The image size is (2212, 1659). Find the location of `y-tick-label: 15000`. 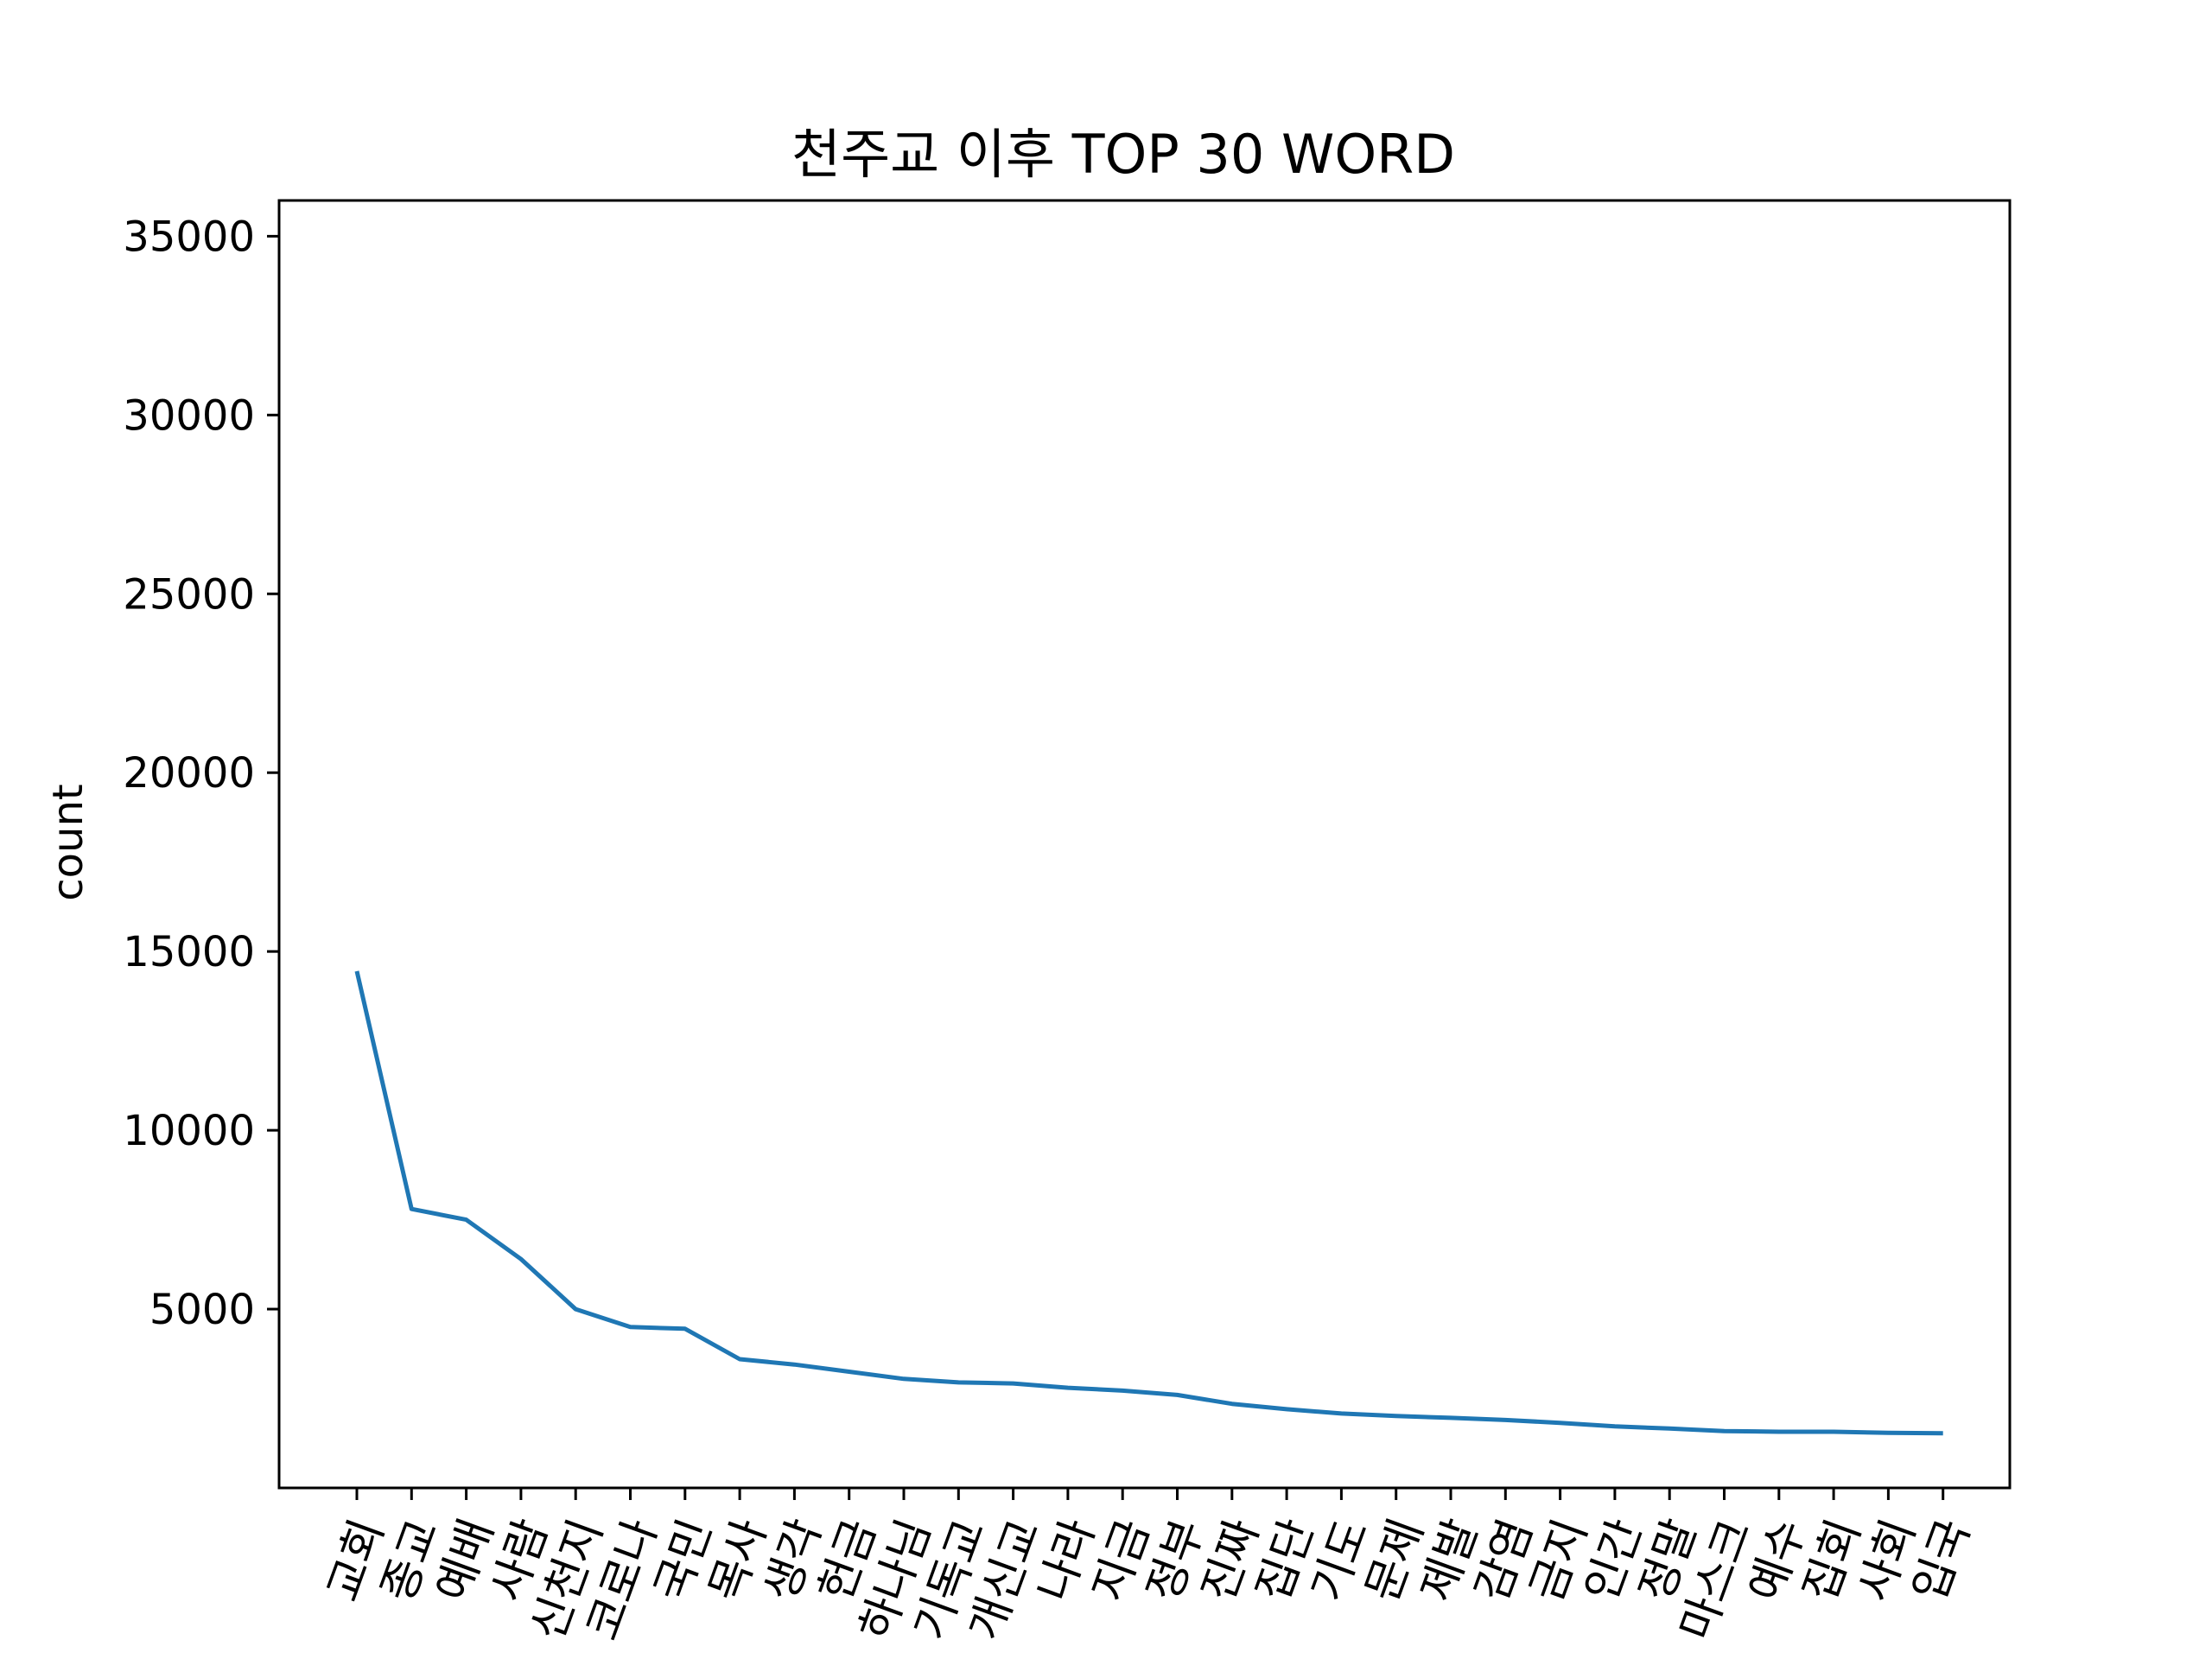

y-tick-label: 15000 is located at coordinates (189, 952).